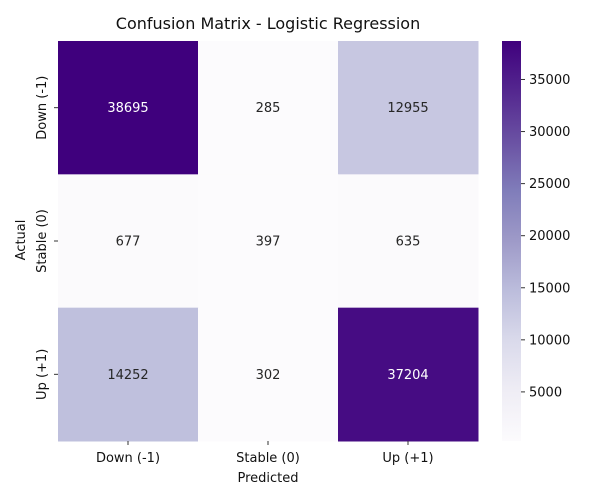  What do you see at coordinates (549, 340) in the screenshot?
I see `colorbar-tick-label: 10000` at bounding box center [549, 340].